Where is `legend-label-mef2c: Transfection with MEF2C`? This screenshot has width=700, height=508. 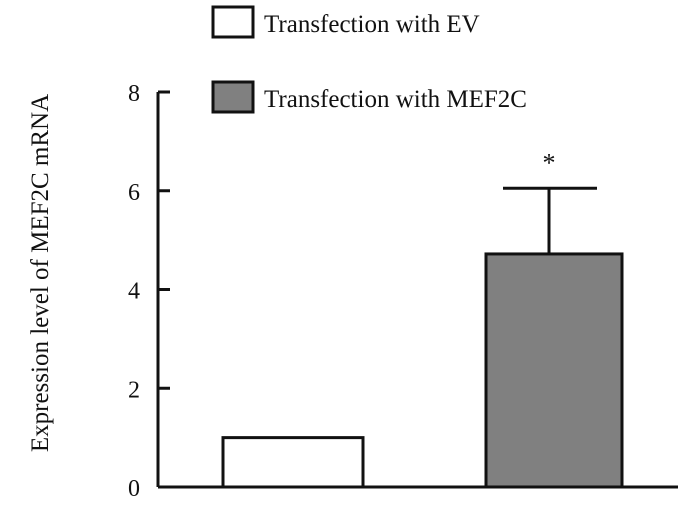
legend-label-mef2c: Transfection with MEF2C is located at coordinates (395, 99).